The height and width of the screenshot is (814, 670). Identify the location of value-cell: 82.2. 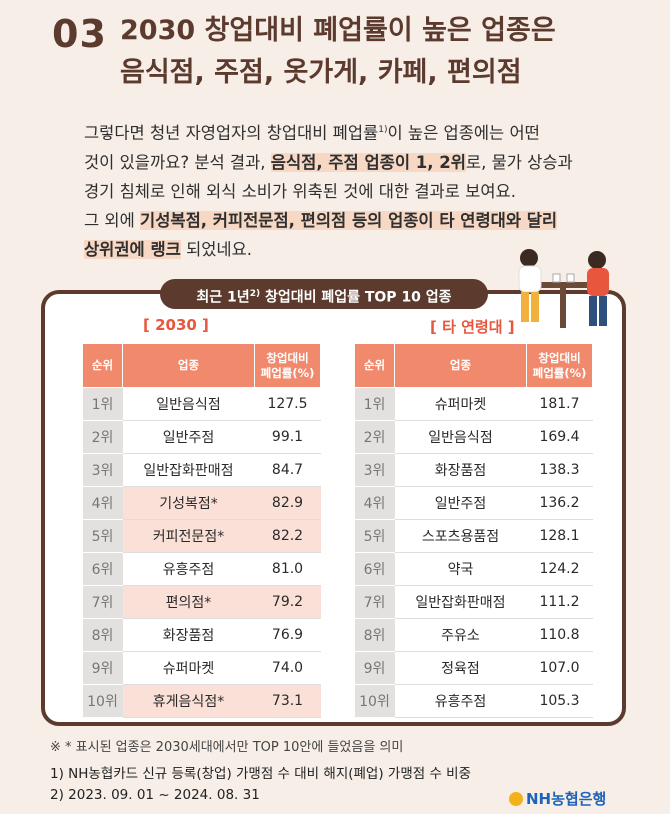
(287, 536).